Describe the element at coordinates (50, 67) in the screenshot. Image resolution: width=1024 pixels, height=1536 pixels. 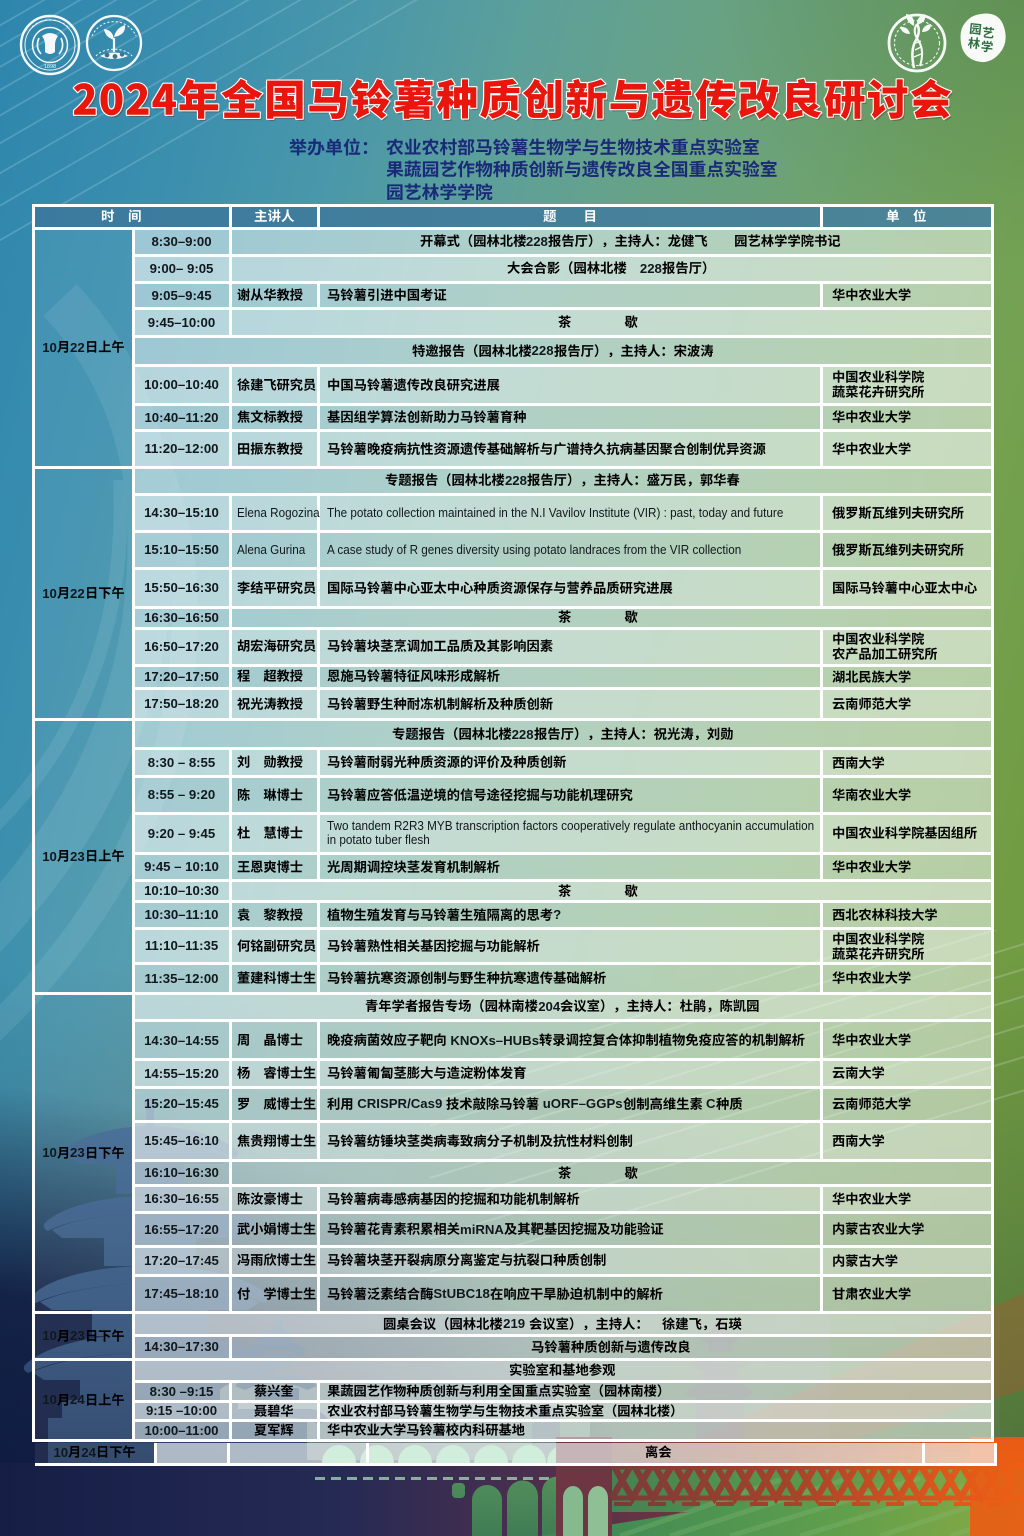
I see `svg-text: 1898` at that location.